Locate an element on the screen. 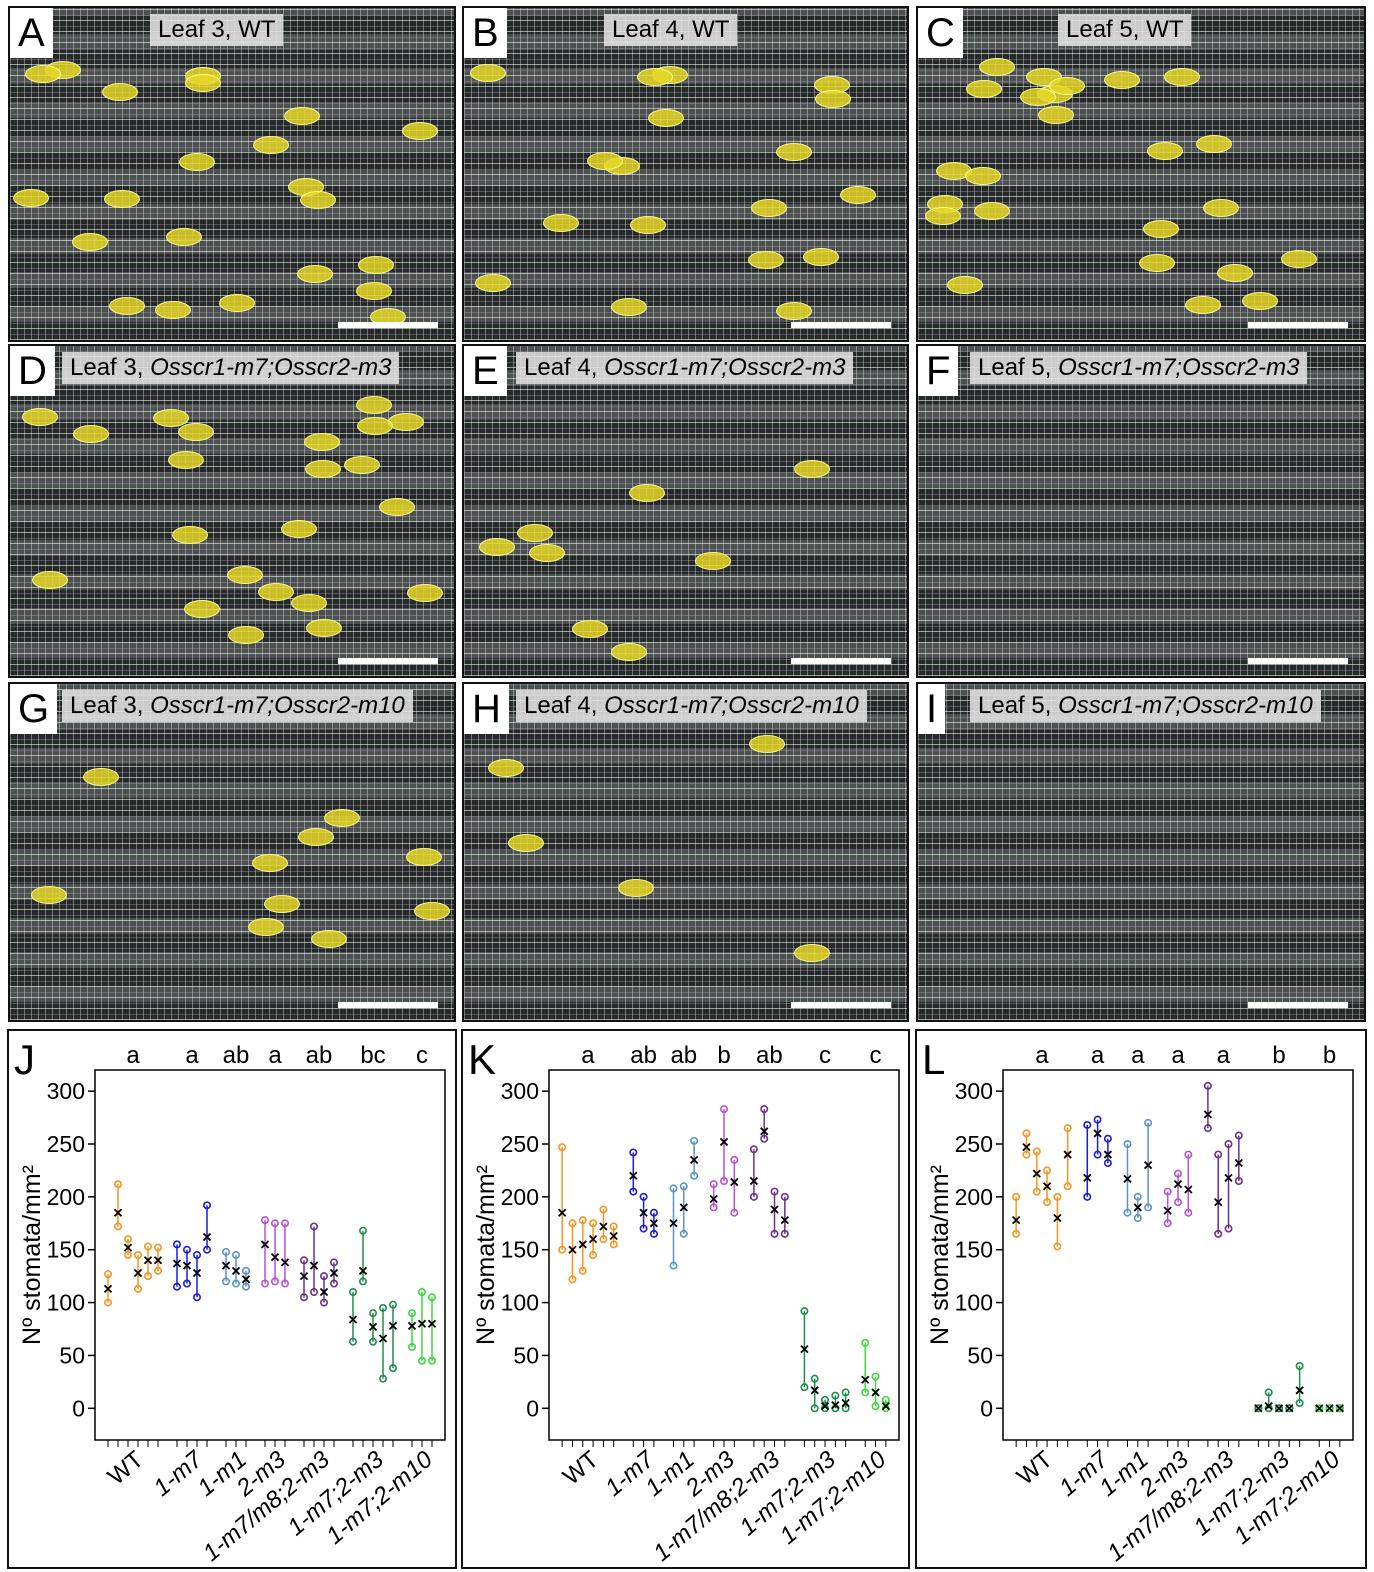 This screenshot has height=1572, width=1374. panel-letter: K is located at coordinates (482, 1059).